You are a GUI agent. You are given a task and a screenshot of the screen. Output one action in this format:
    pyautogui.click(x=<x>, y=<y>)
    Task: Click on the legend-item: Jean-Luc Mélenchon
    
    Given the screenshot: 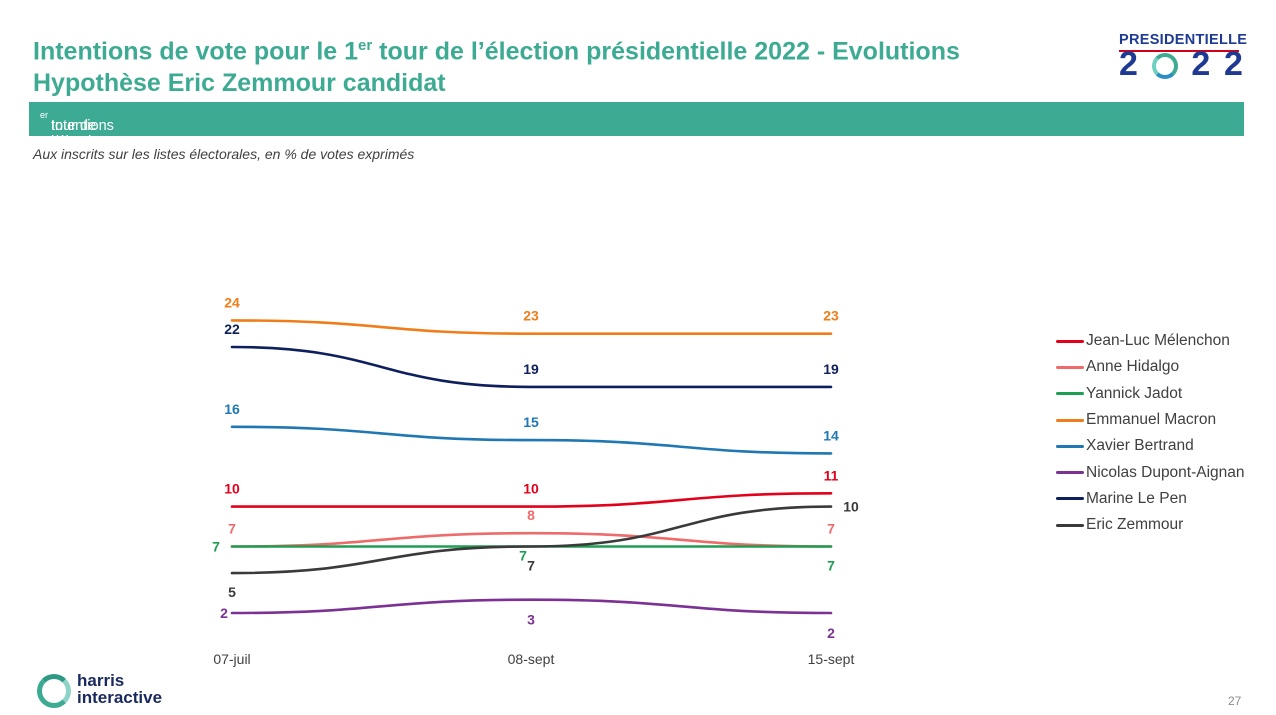 What is the action you would take?
    pyautogui.click(x=1150, y=341)
    